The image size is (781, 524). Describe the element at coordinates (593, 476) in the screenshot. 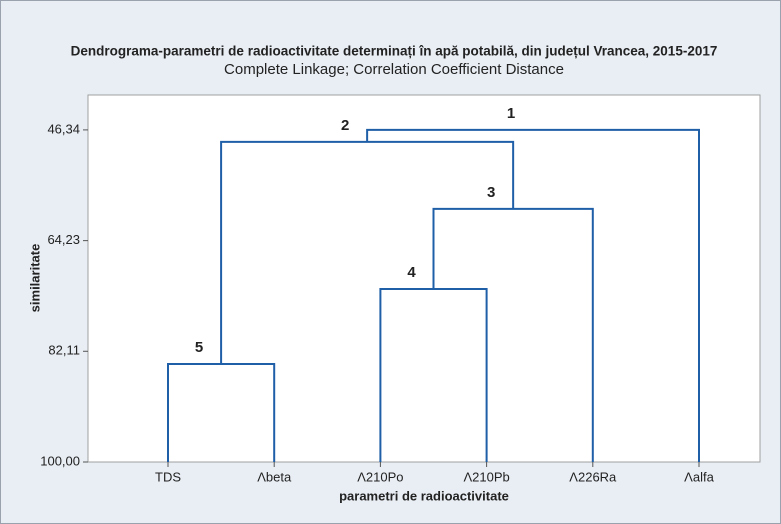

I see `x-tick-label: Λ226Ra` at that location.